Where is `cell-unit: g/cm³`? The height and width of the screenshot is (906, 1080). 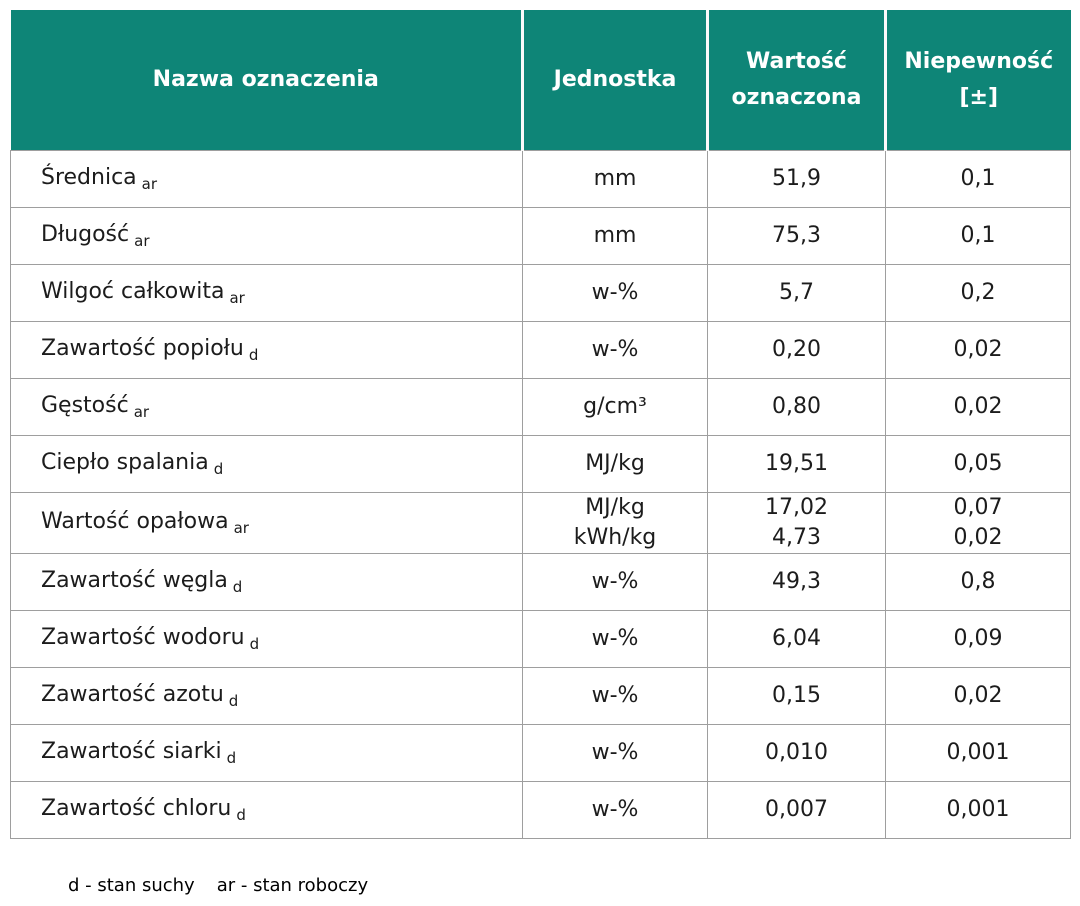 cell-unit: g/cm³ is located at coordinates (615, 406).